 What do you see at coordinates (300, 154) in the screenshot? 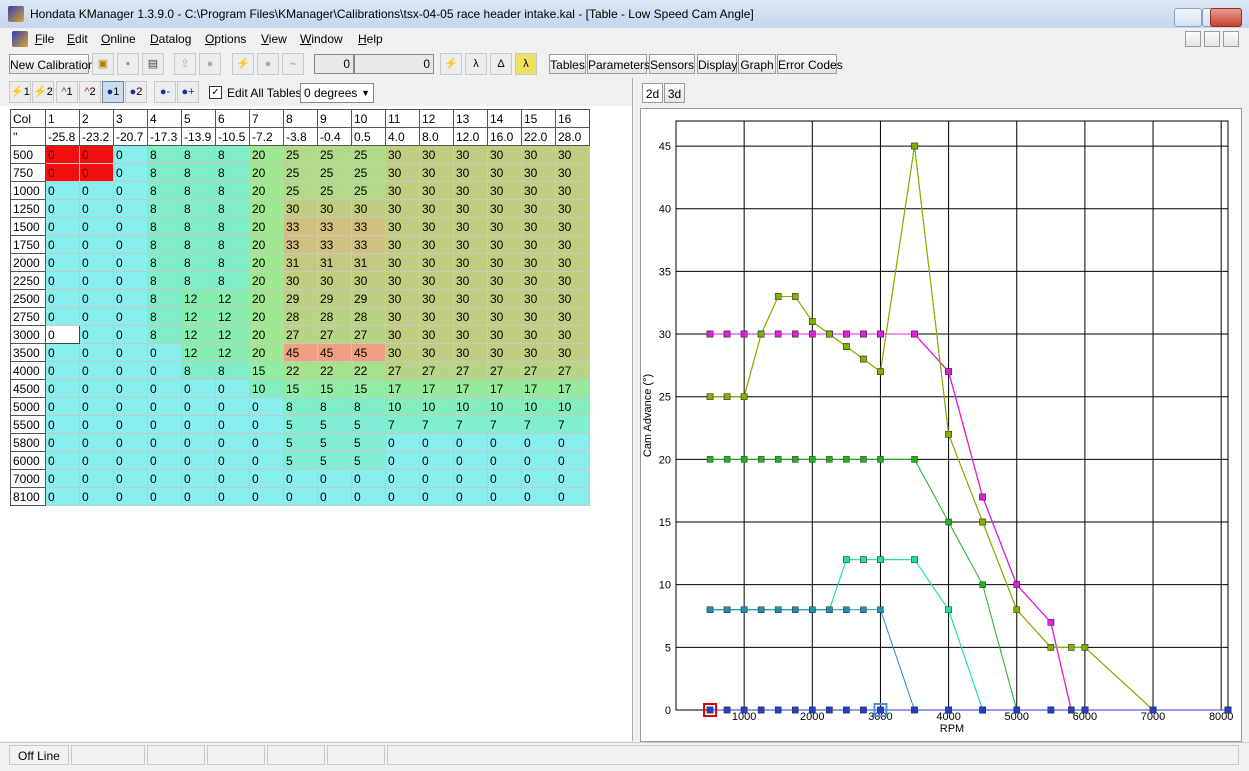
I see `value-cell: 25` at bounding box center [300, 154].